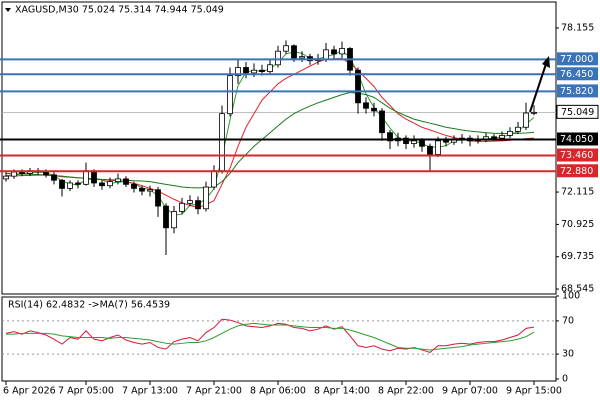  What do you see at coordinates (406, 391) in the screenshot?
I see `x-tick-label: 8 Apr 22:00` at bounding box center [406, 391].